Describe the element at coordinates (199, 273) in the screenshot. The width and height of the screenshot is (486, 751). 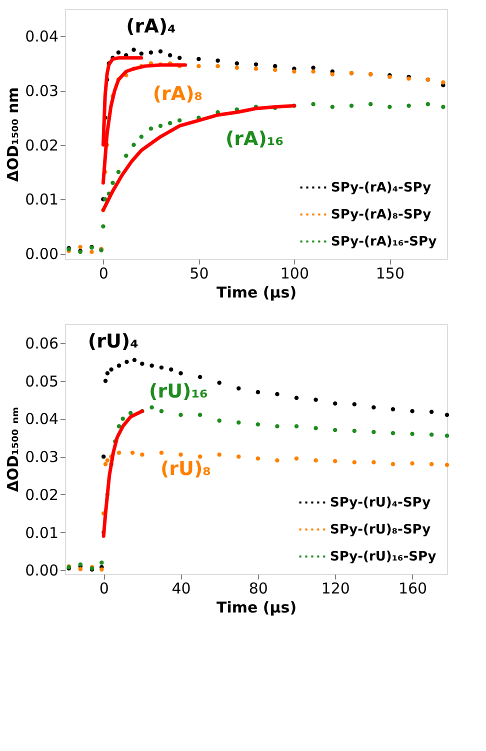
I see `x-tick-label: 50` at that location.